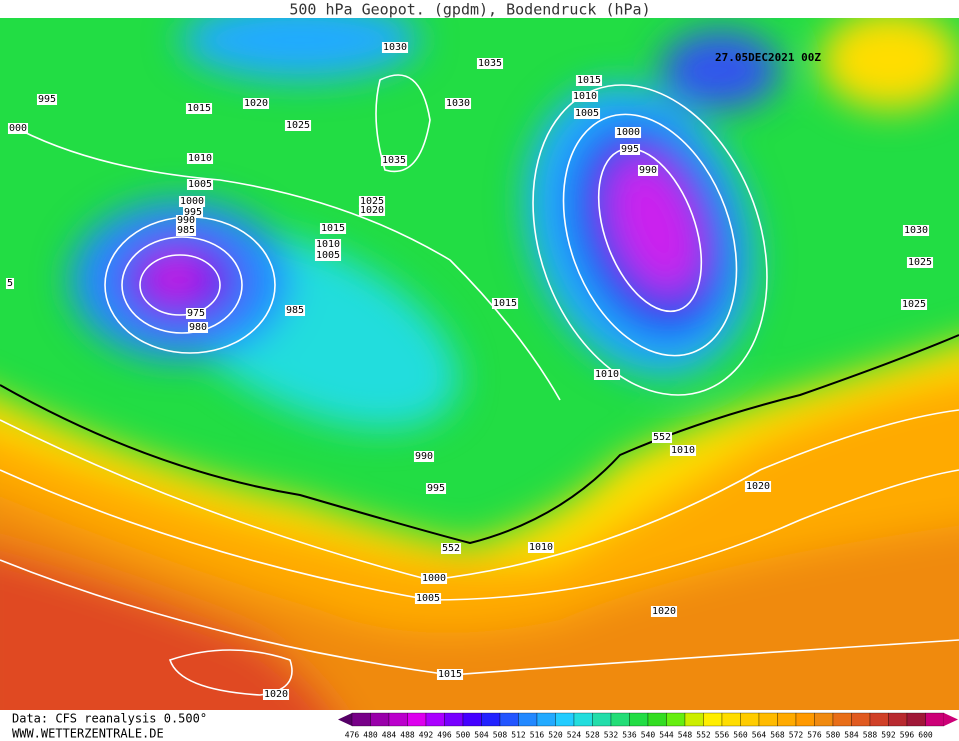 Image resolution: width=959 pixels, height=741 pixels. Describe the element at coordinates (198, 327) in the screenshot. I see `isobar-label: 980` at that location.